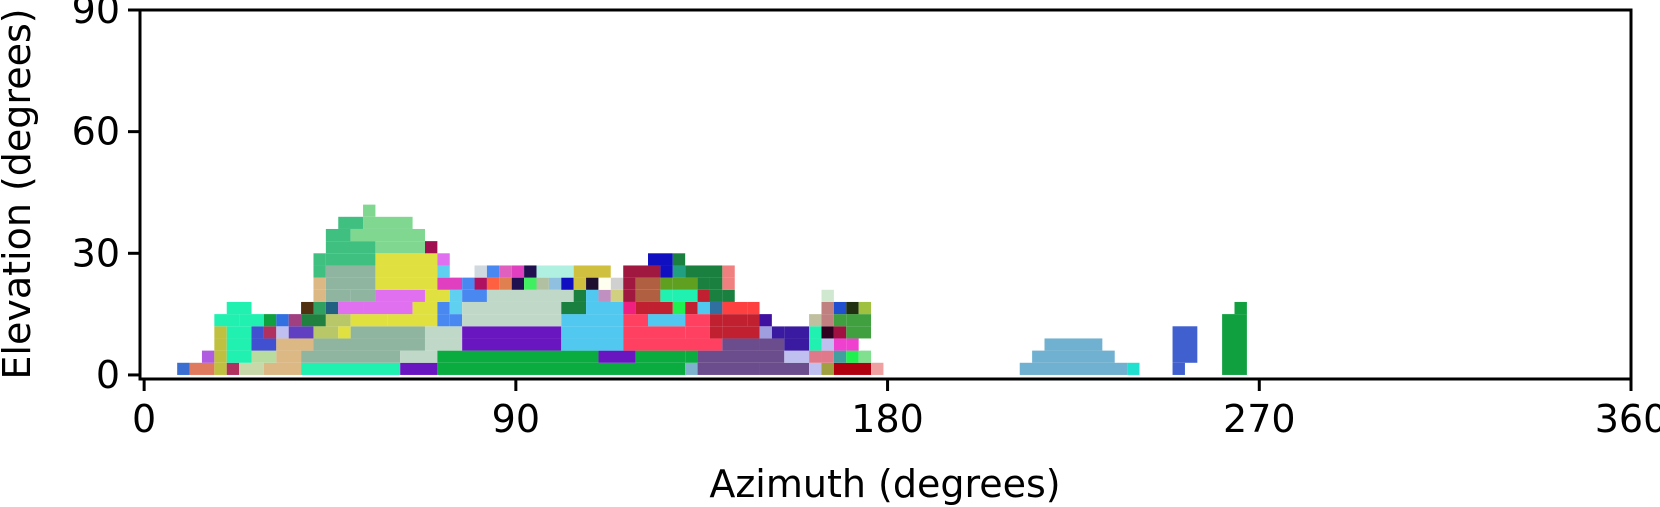 The width and height of the screenshot is (1660, 507). Describe the element at coordinates (1259, 419) in the screenshot. I see `x-tick-label: 270` at that location.